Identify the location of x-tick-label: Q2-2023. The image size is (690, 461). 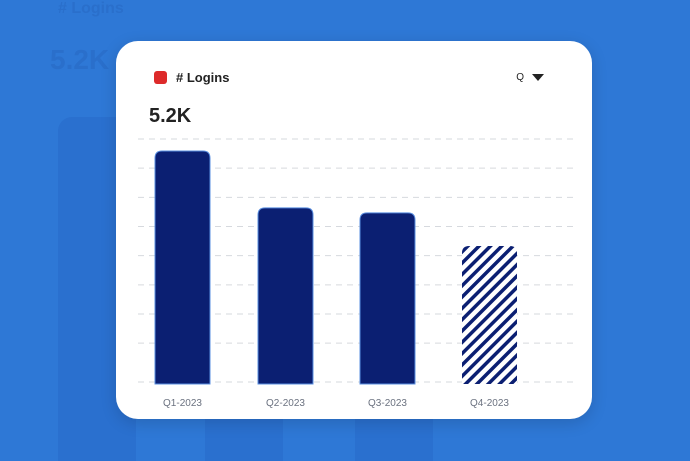
(285, 403).